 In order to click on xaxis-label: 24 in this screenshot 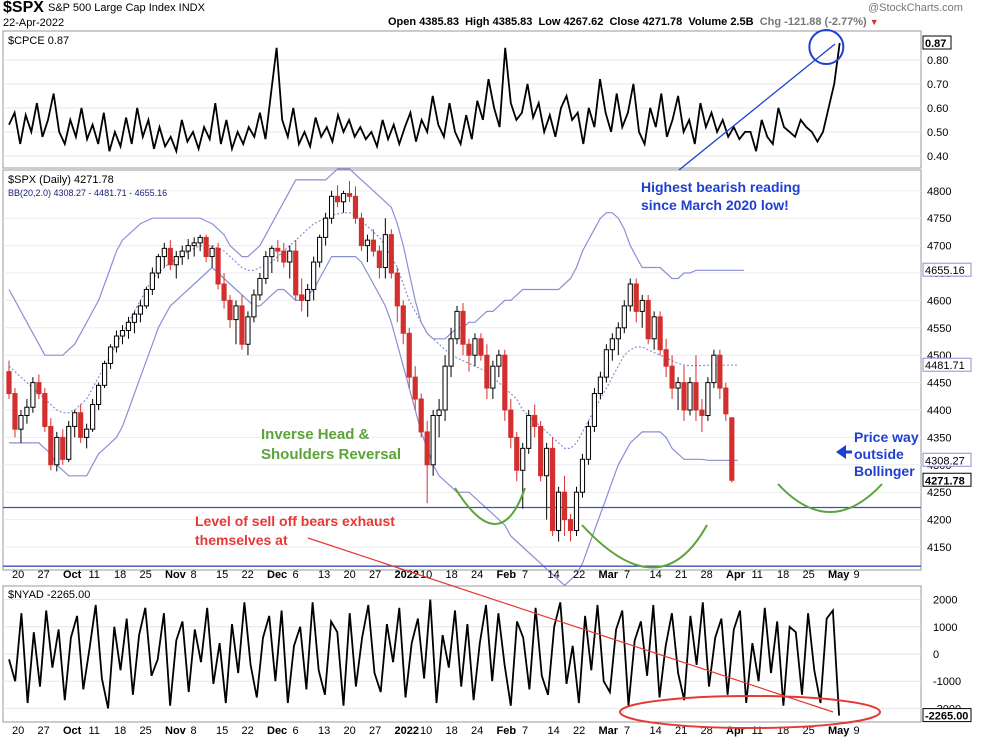, I will do `click(477, 731)`.